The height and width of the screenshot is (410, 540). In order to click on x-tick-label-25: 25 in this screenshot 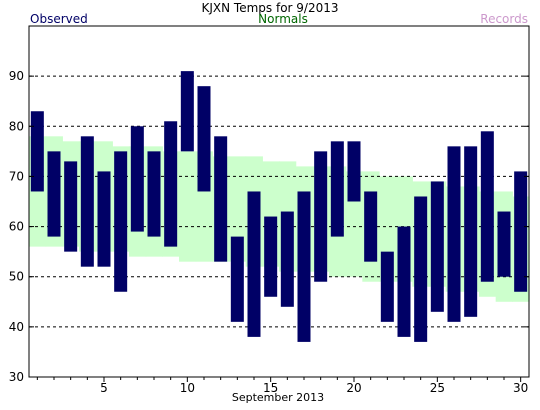, I will do `click(437, 388)`.